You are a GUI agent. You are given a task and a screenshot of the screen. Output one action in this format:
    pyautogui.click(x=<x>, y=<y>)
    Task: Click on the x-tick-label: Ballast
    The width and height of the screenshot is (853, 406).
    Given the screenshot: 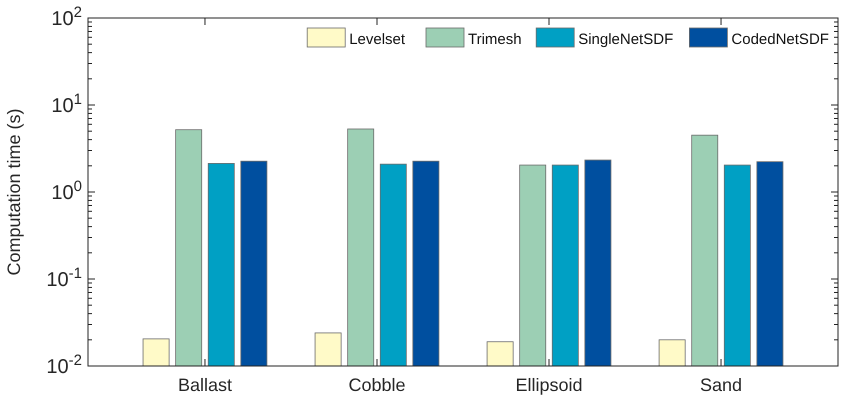 What is the action you would take?
    pyautogui.click(x=205, y=385)
    